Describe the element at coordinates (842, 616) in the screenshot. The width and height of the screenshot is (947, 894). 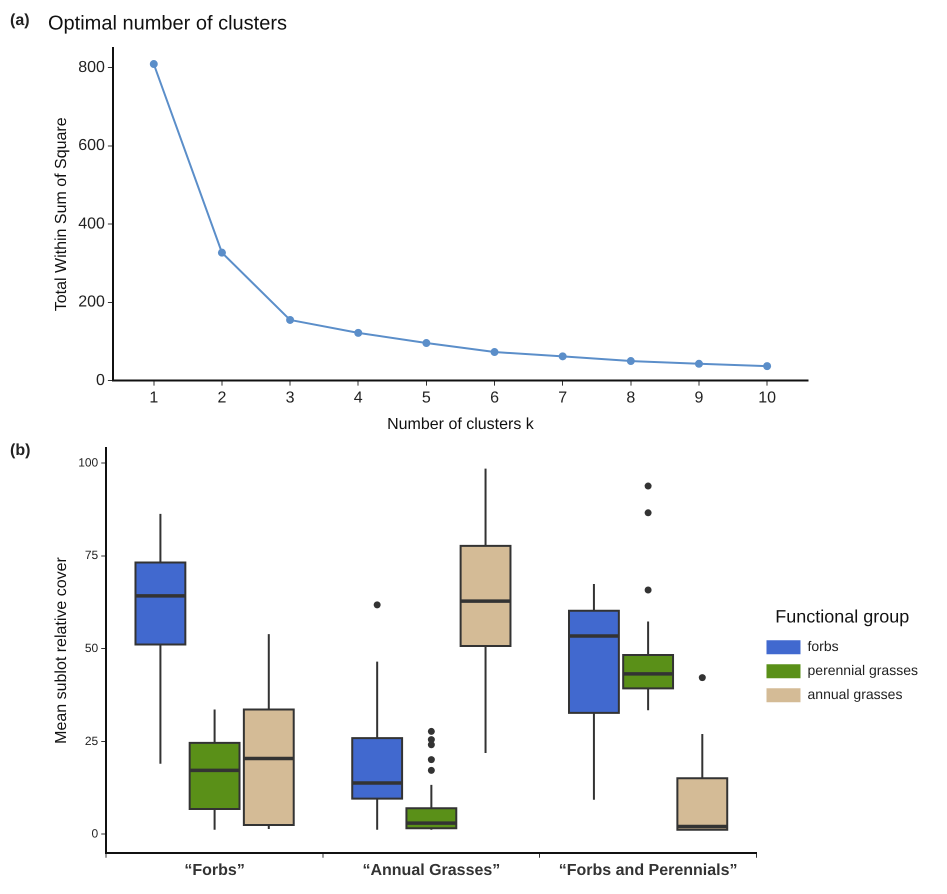
I see `legend-title: Functional group` at that location.